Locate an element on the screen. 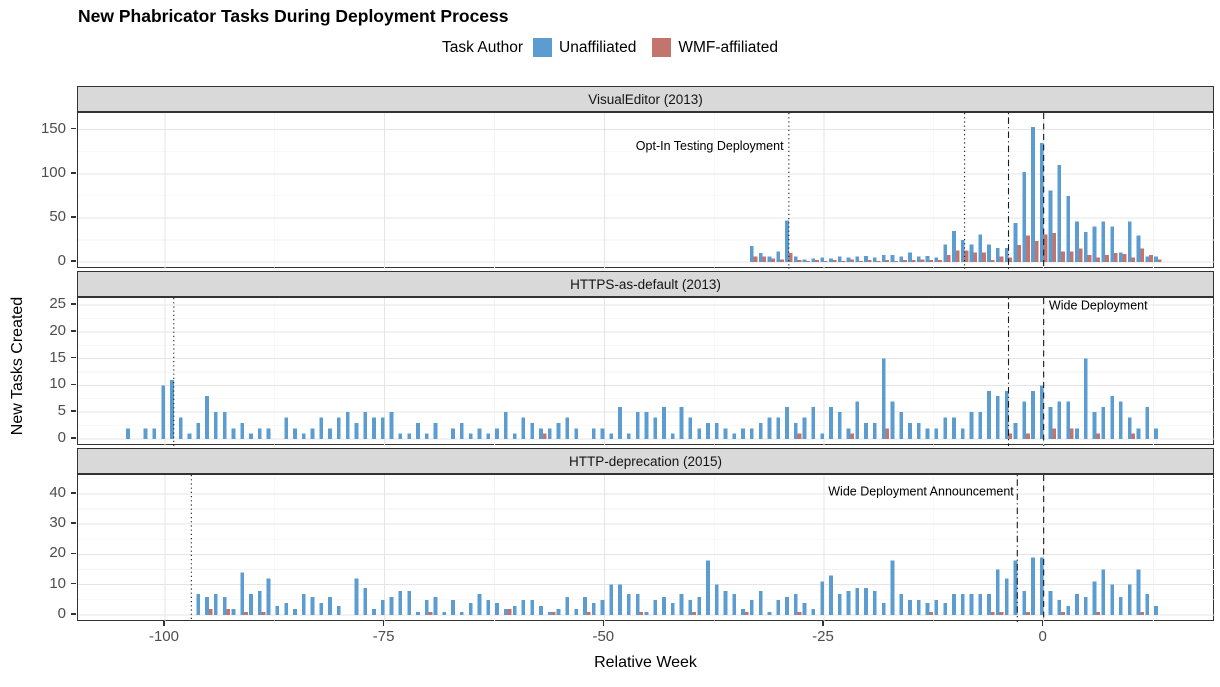  annotation-label: Wide Deployment Announcement is located at coordinates (921, 491).